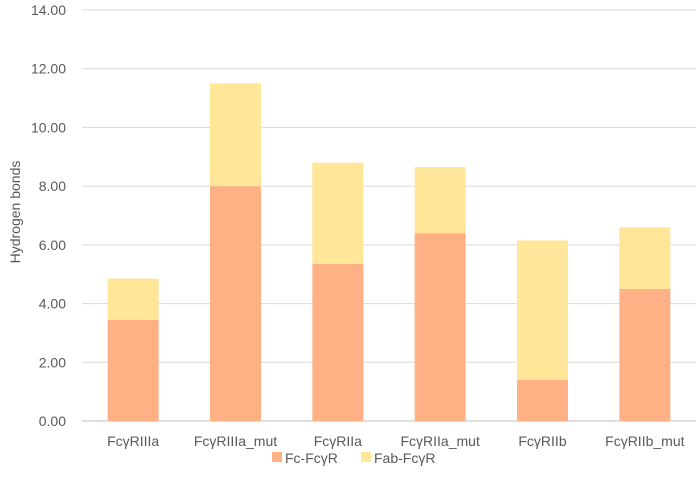  I want to click on y-tick-label: 10.00, so click(48, 127).